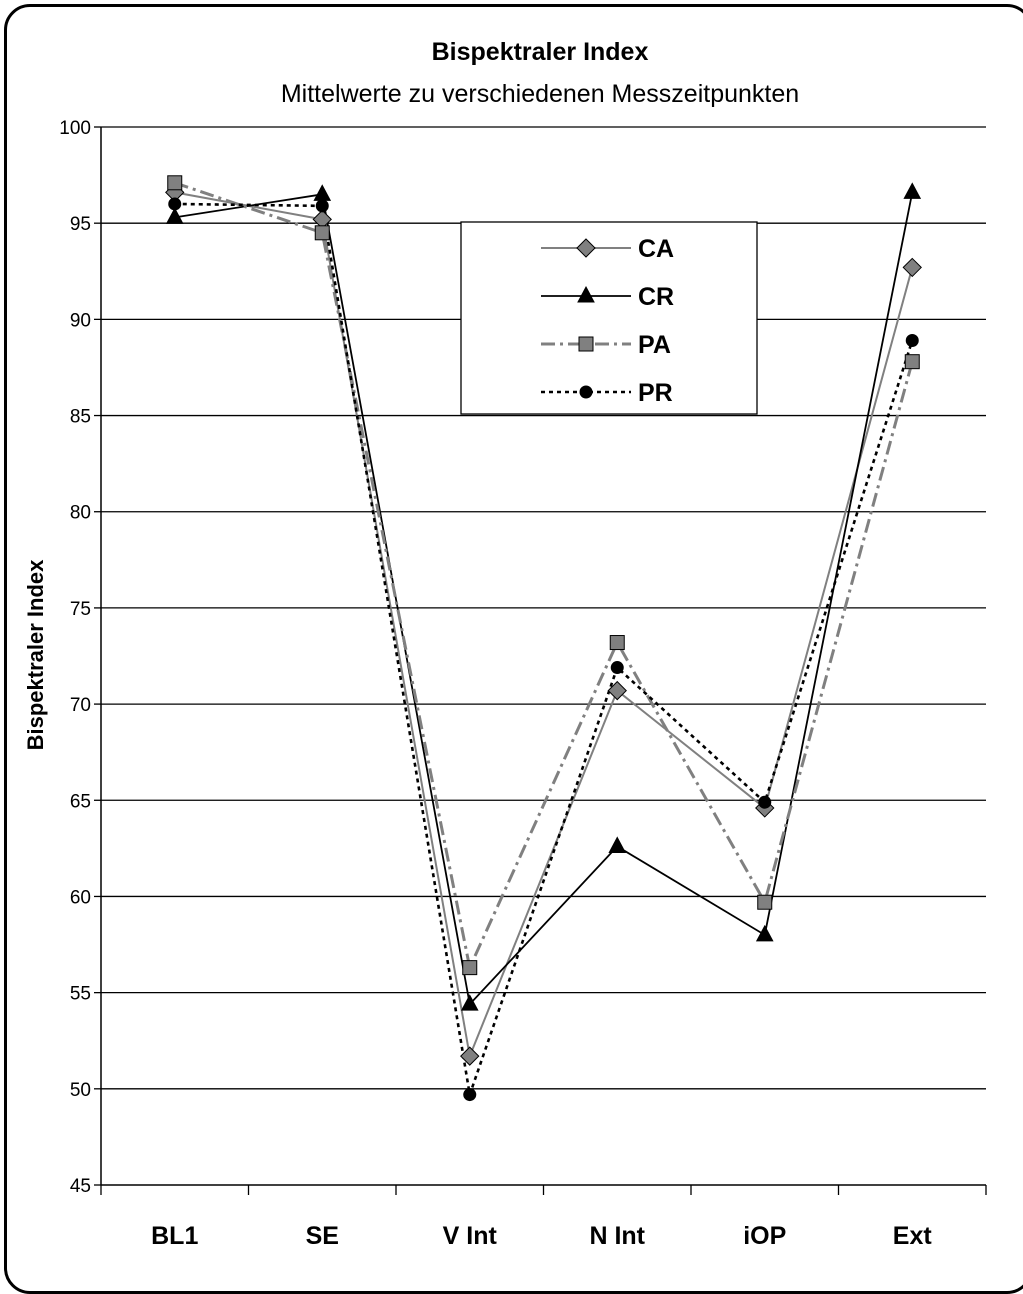  What do you see at coordinates (540, 52) in the screenshot?
I see `chart-title: Bispektraler Index` at bounding box center [540, 52].